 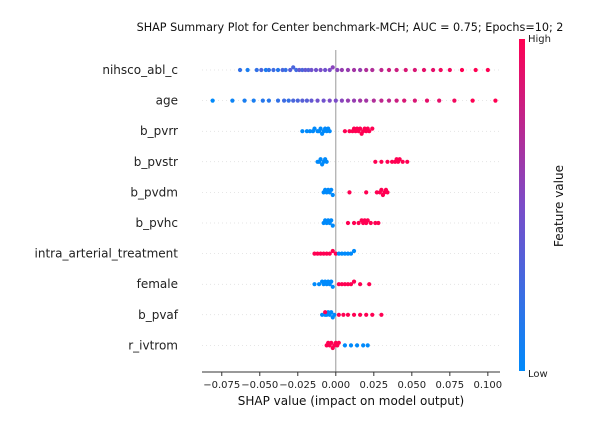 What do you see at coordinates (538, 374) in the screenshot?
I see `colorbar-low-label: Low` at bounding box center [538, 374].